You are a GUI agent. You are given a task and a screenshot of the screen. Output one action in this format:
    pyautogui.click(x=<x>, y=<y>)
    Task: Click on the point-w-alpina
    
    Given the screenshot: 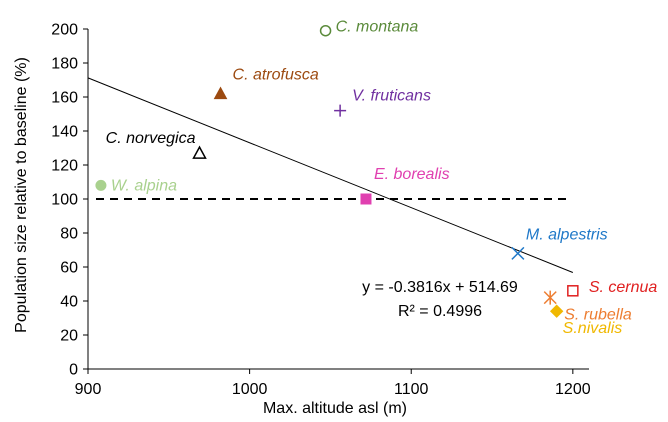 What is the action you would take?
    pyautogui.click(x=101, y=185)
    